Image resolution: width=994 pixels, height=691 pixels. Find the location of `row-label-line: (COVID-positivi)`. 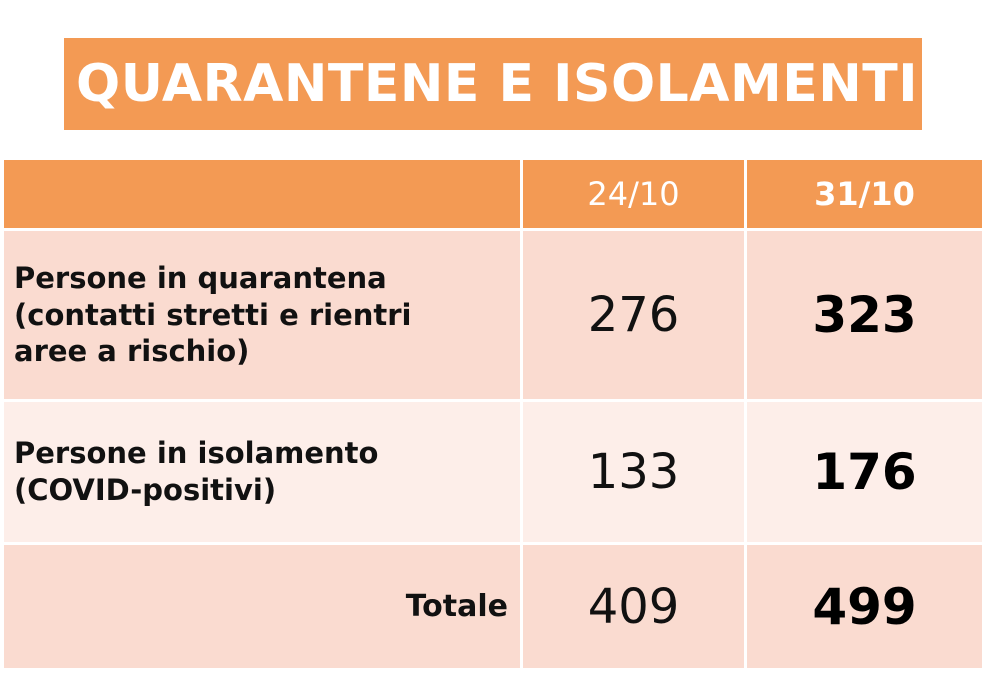

row-label-line: (COVID-positivi) is located at coordinates (145, 490).